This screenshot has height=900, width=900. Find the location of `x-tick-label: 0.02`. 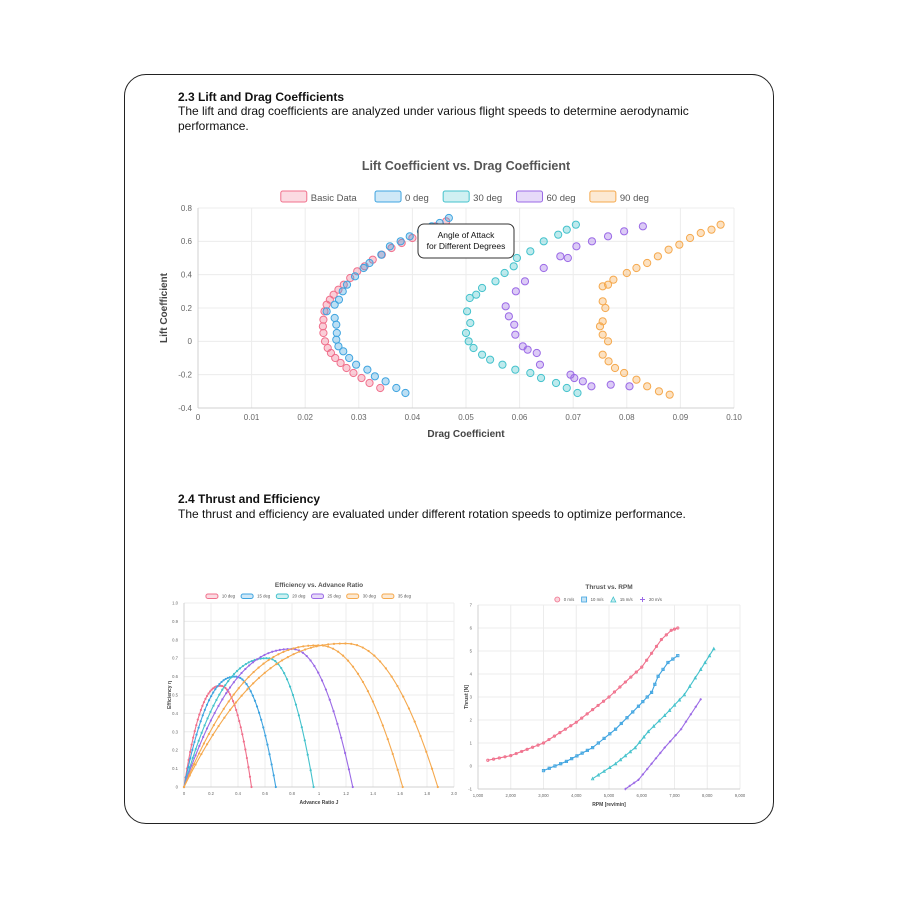

x-tick-label: 0.02 is located at coordinates (305, 417).